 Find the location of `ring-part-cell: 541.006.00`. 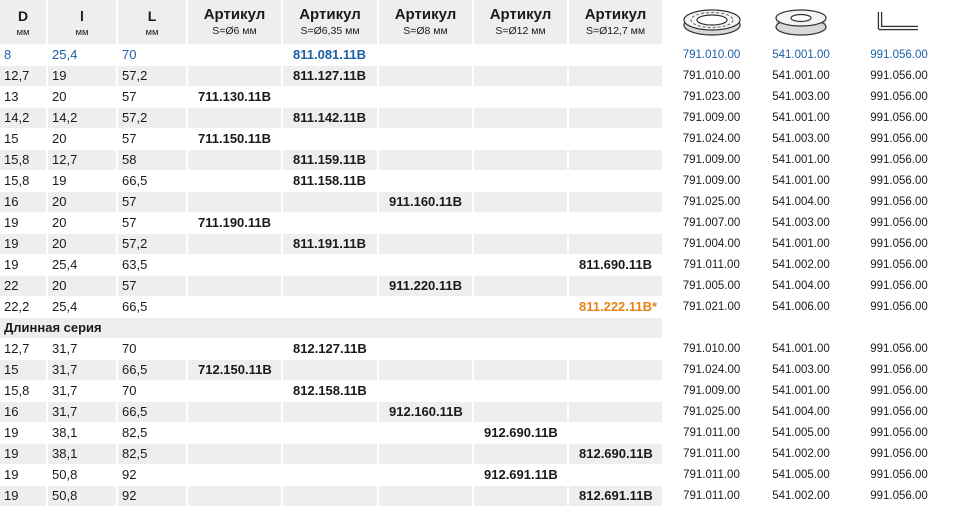

ring-part-cell: 541.006.00 is located at coordinates (802, 307).